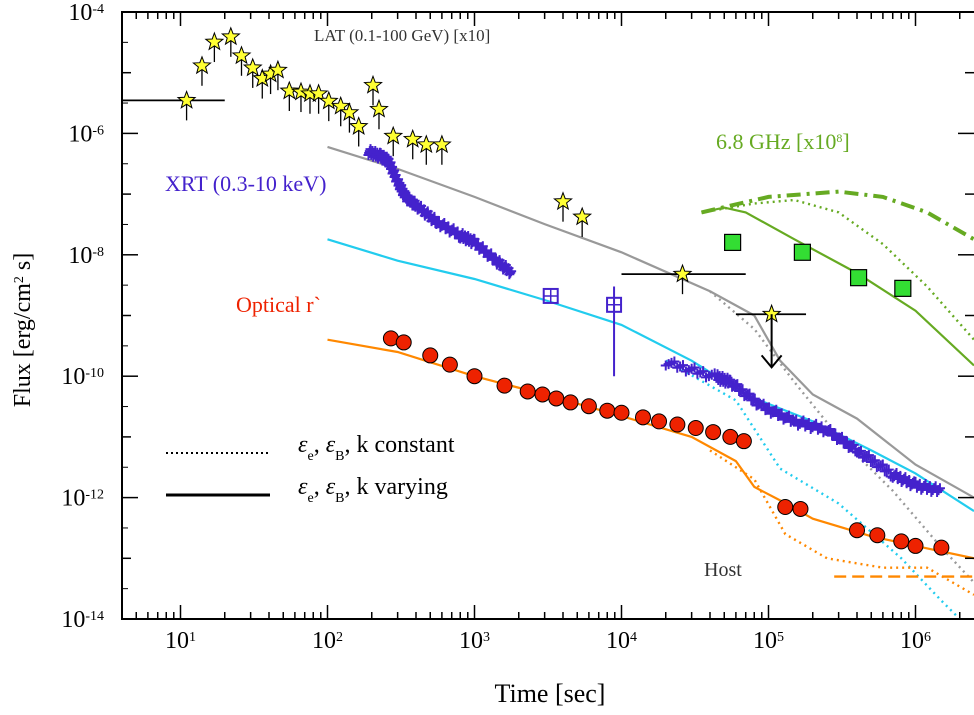 This screenshot has height=715, width=974. I want to click on xrt-box-cross, so click(550, 295).